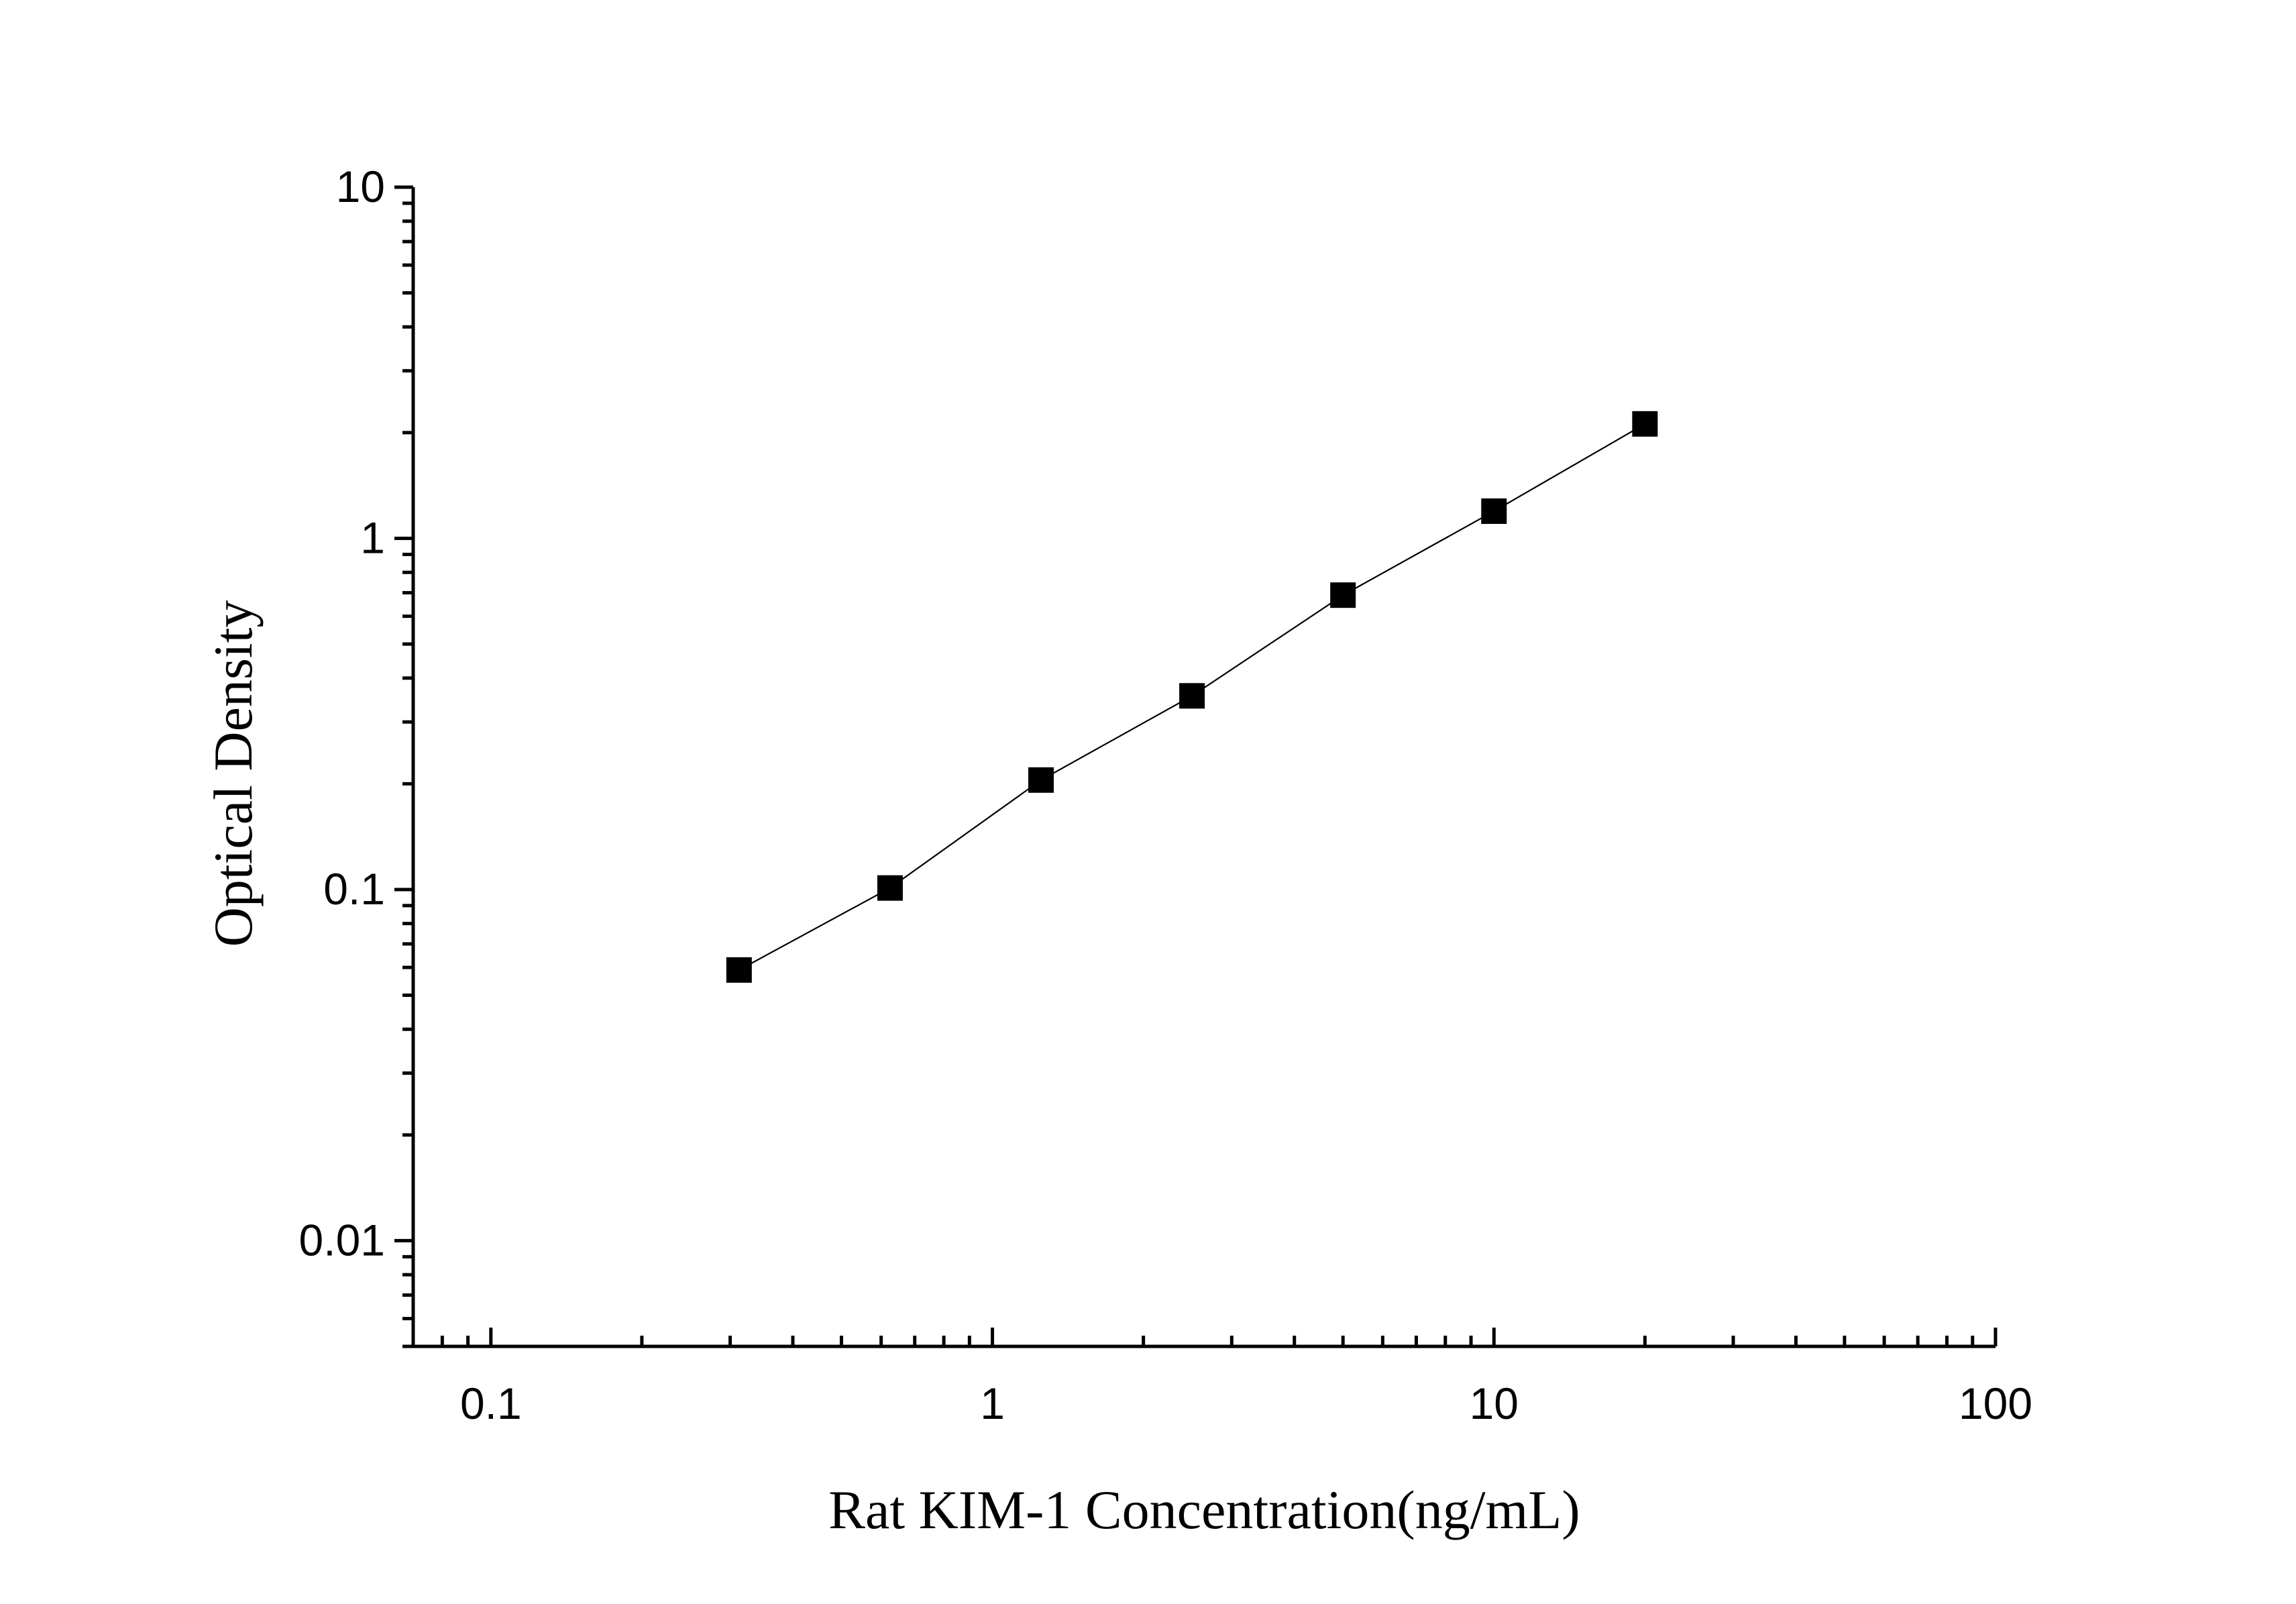 This screenshot has height=1604, width=2296. Describe the element at coordinates (1204, 1509) in the screenshot. I see `x-axis-title: Rat KIM-1 Concentration(ng/mL)` at that location.